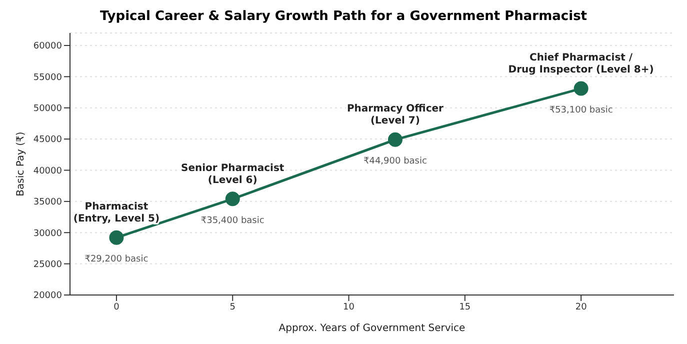  I want to click on y-tick-label: 30000, so click(47, 233).